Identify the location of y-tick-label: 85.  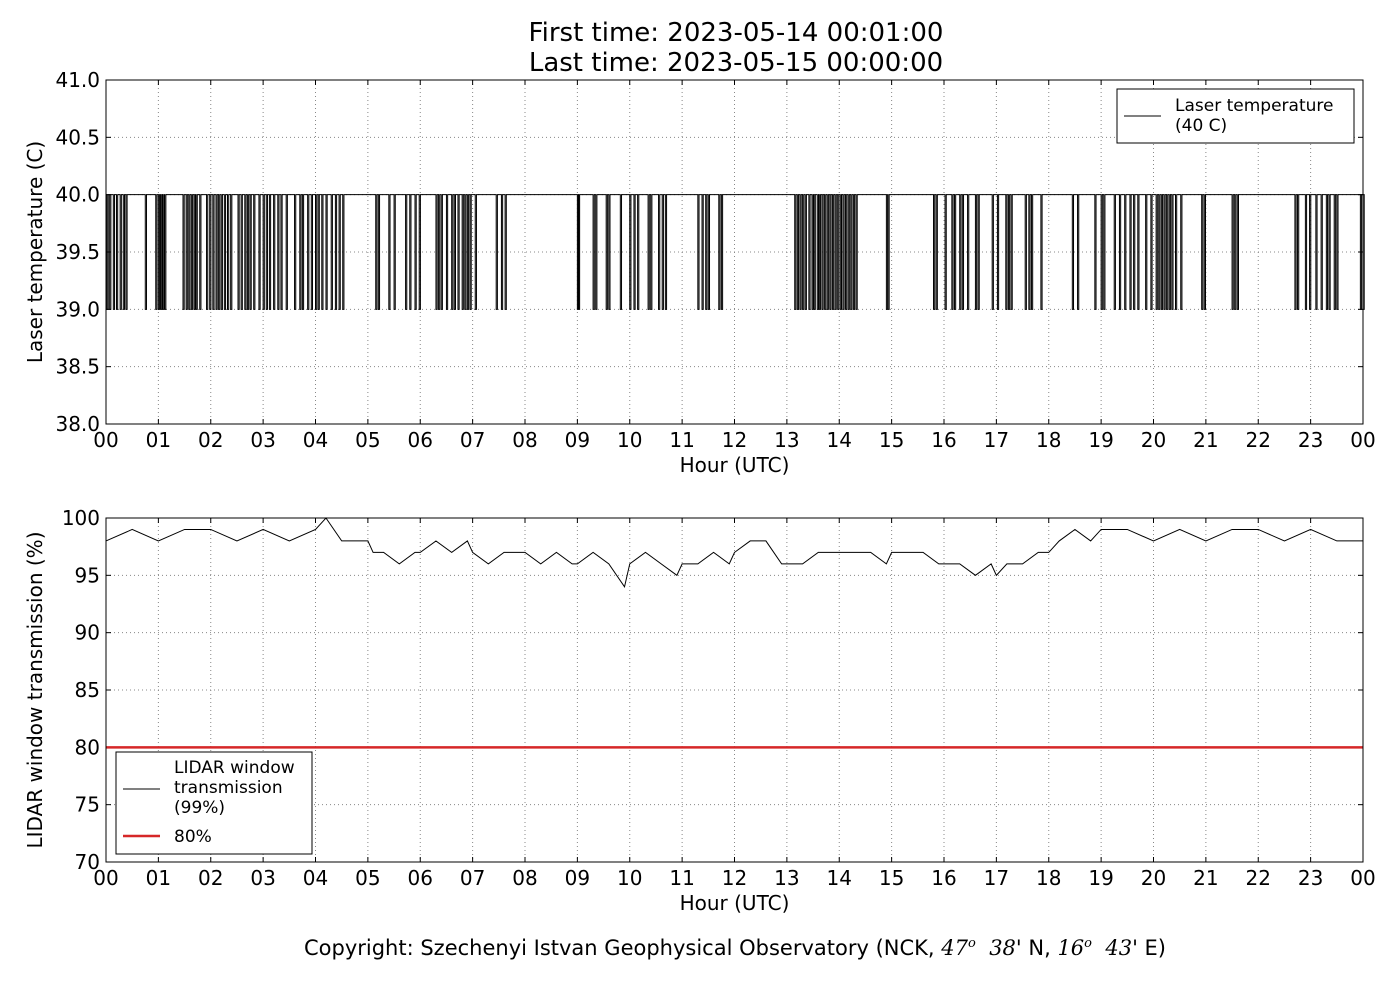
(87, 690).